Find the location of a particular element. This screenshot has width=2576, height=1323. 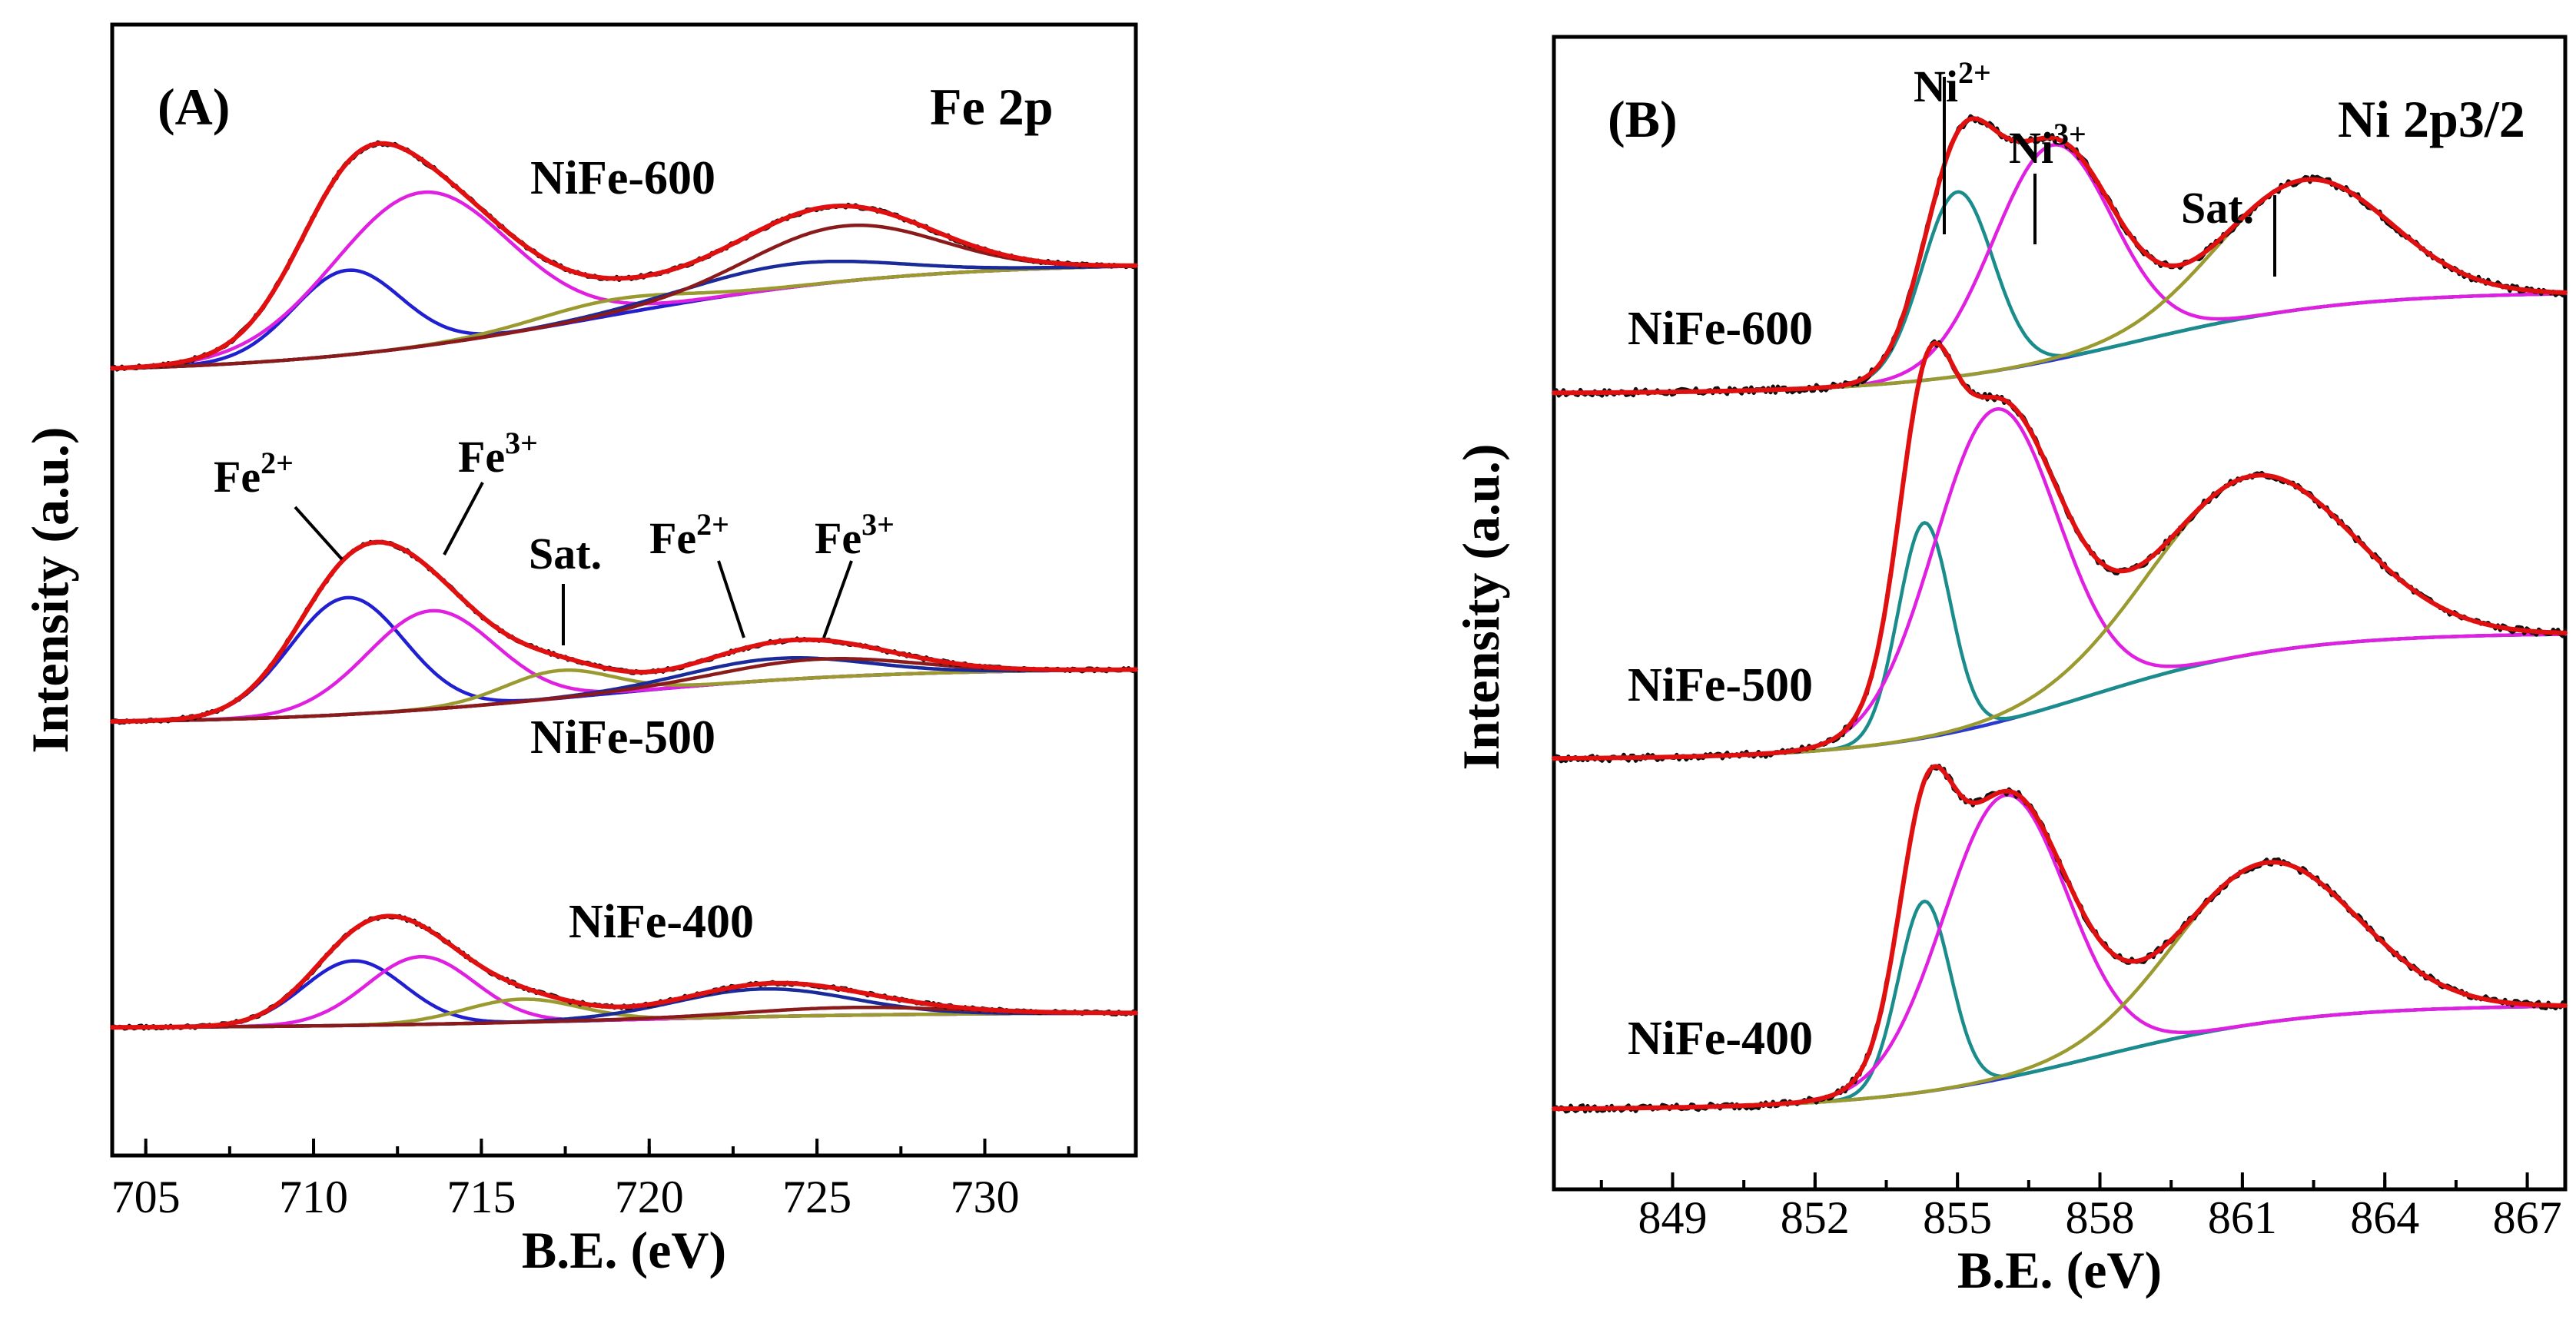

panel-b-label: (B) is located at coordinates (1643, 119).